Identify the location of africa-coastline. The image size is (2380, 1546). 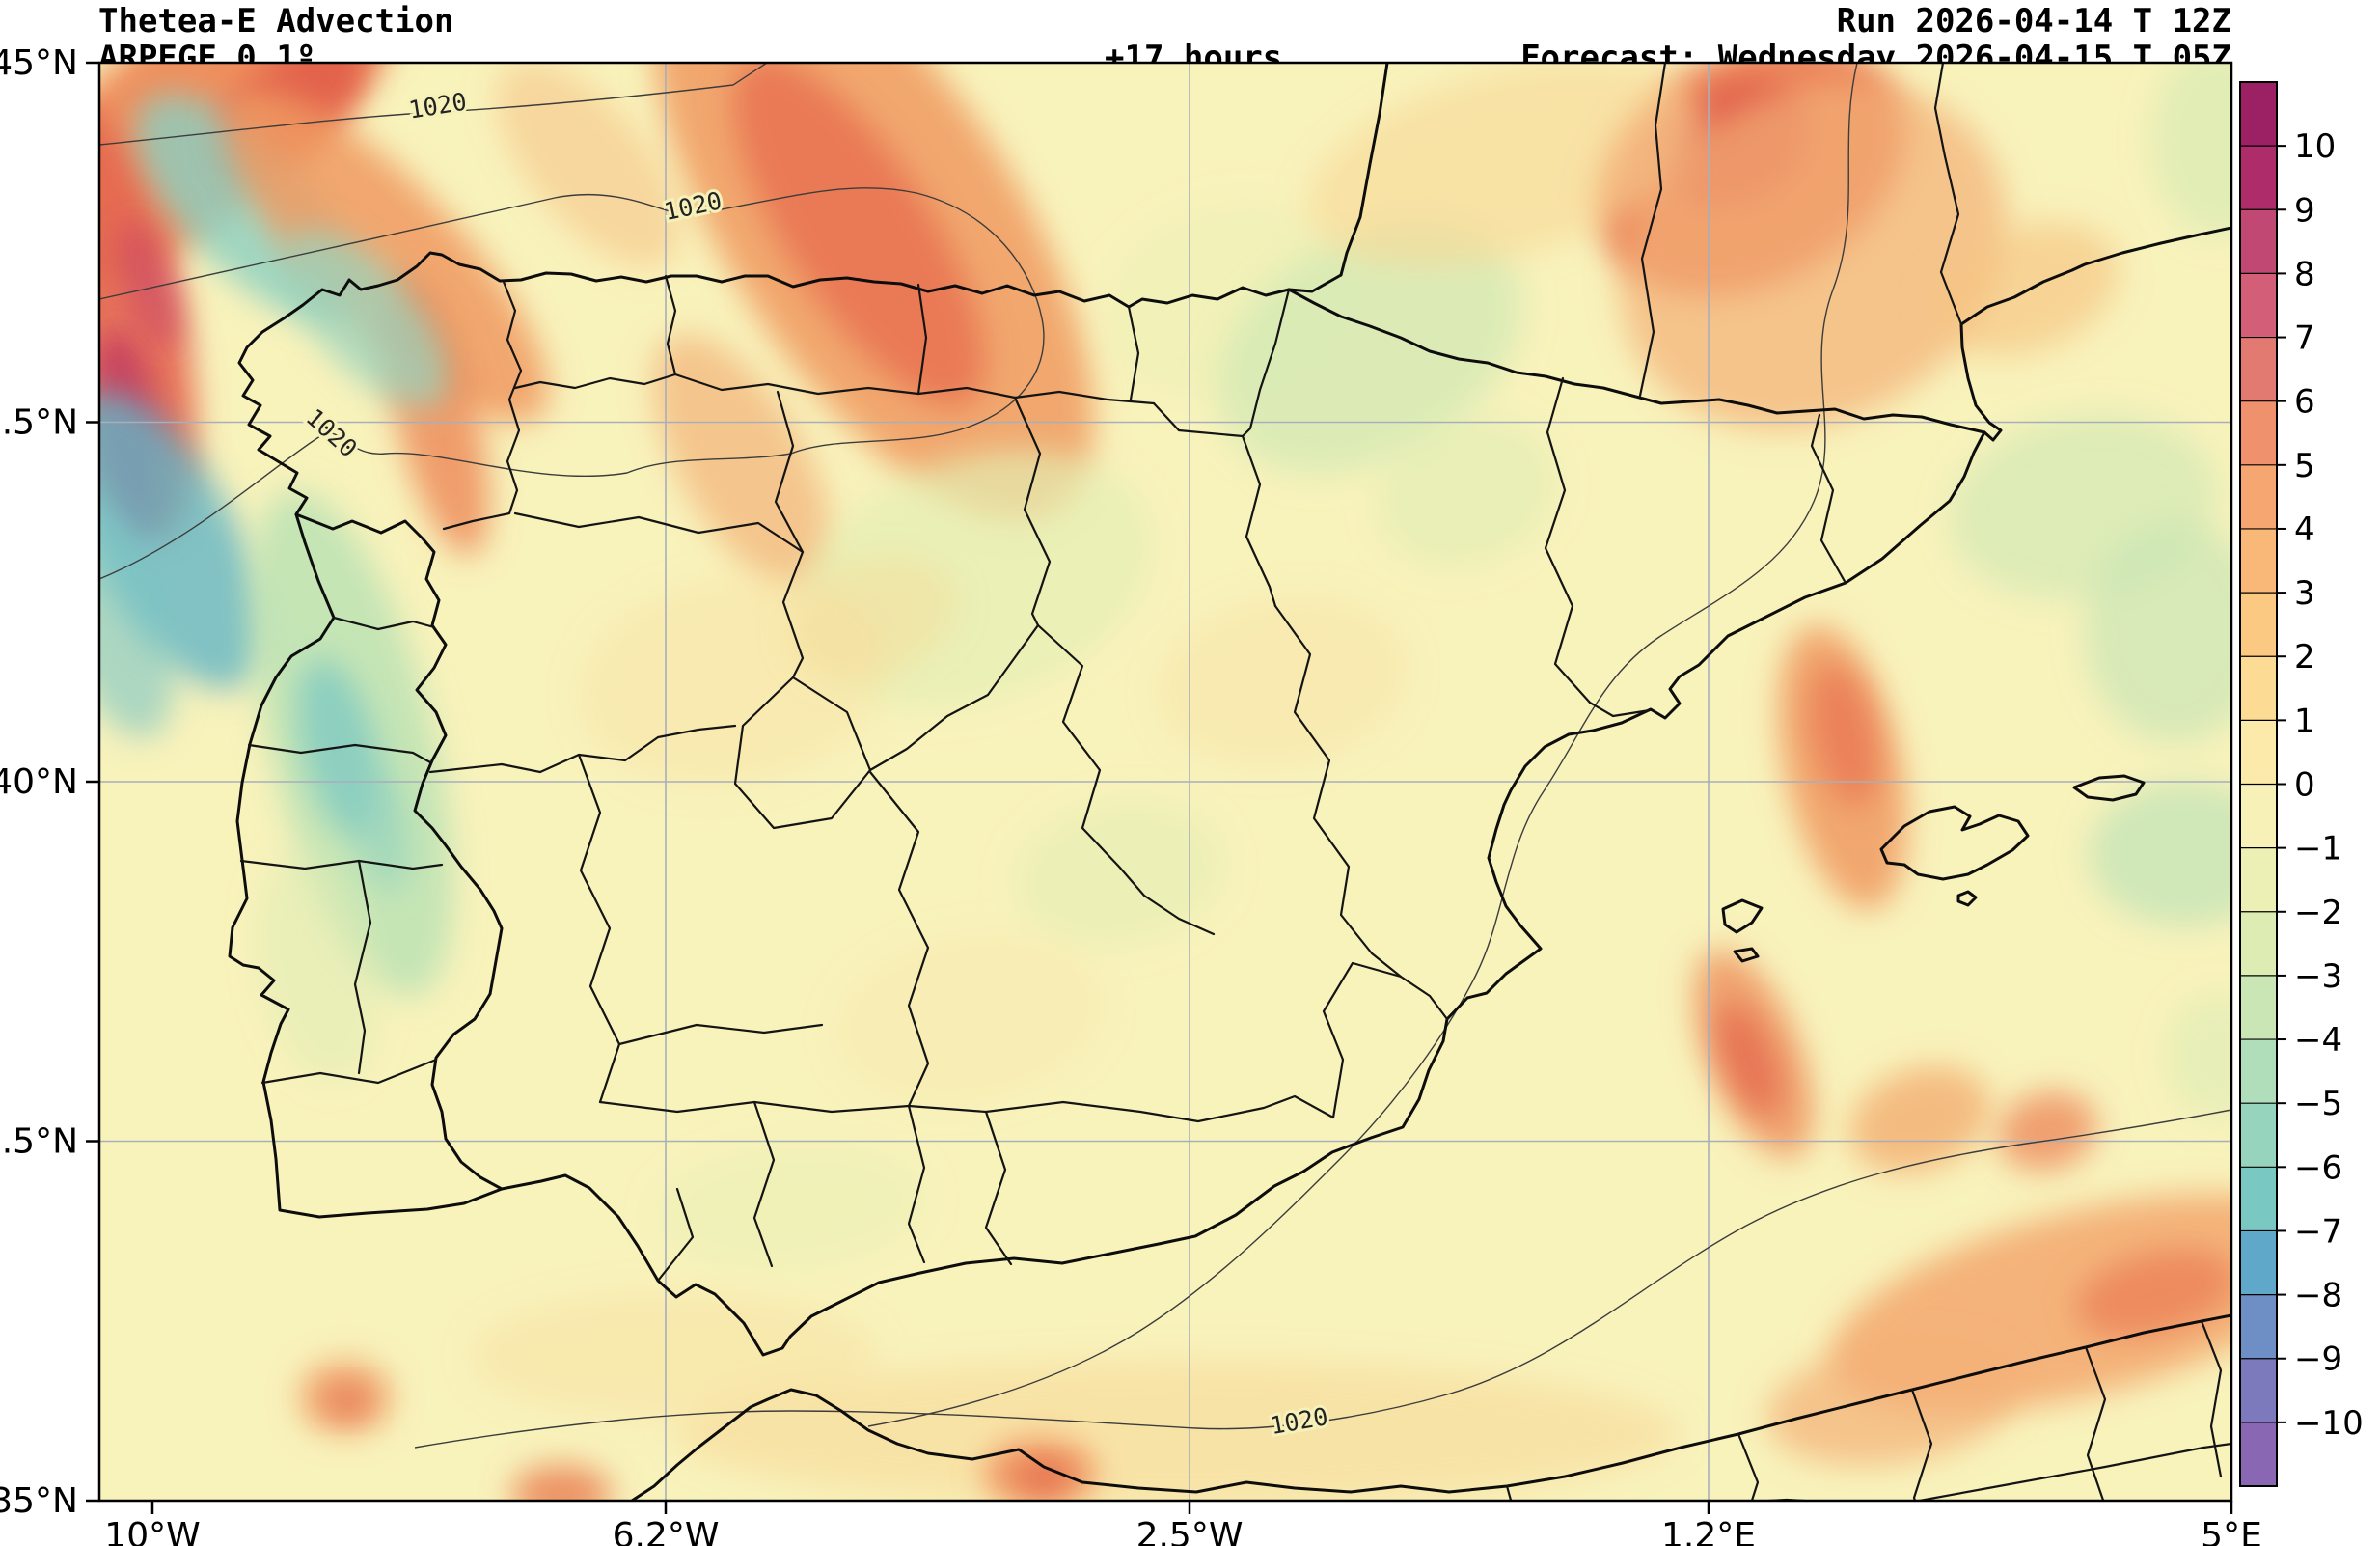
(1431, 1407).